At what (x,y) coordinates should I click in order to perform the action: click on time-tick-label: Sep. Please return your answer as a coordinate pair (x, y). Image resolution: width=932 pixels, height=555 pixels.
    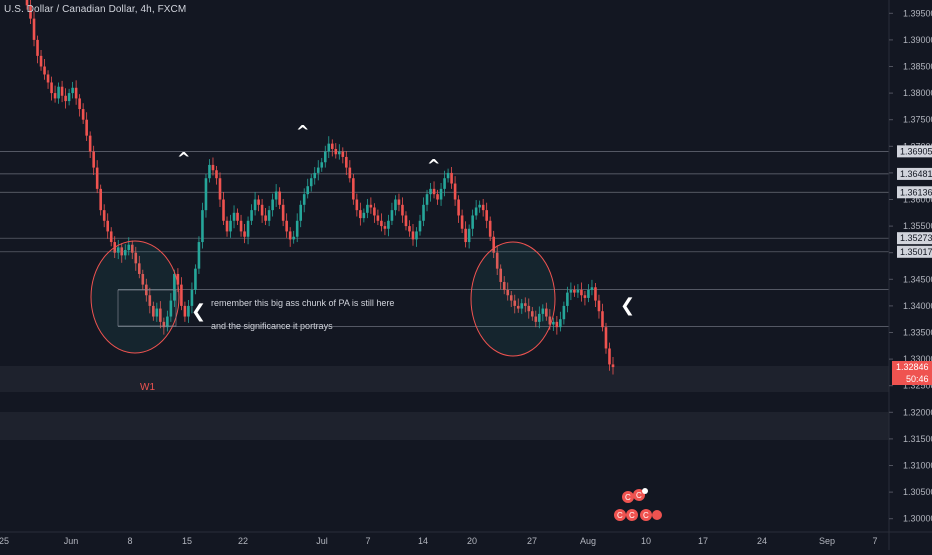
    Looking at the image, I should click on (827, 541).